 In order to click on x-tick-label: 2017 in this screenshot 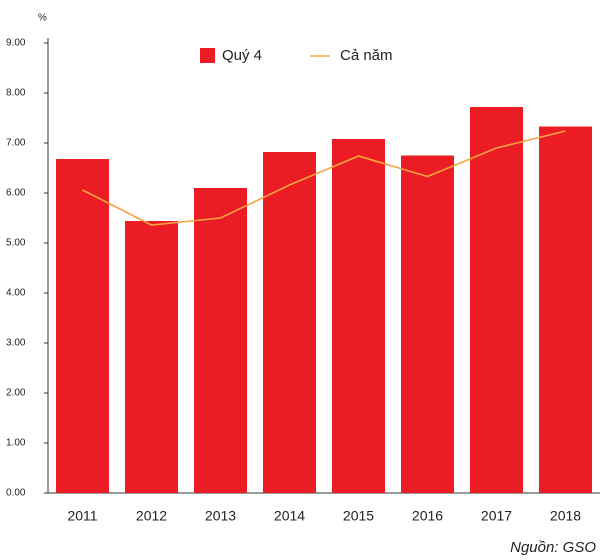, I will do `click(496, 516)`.